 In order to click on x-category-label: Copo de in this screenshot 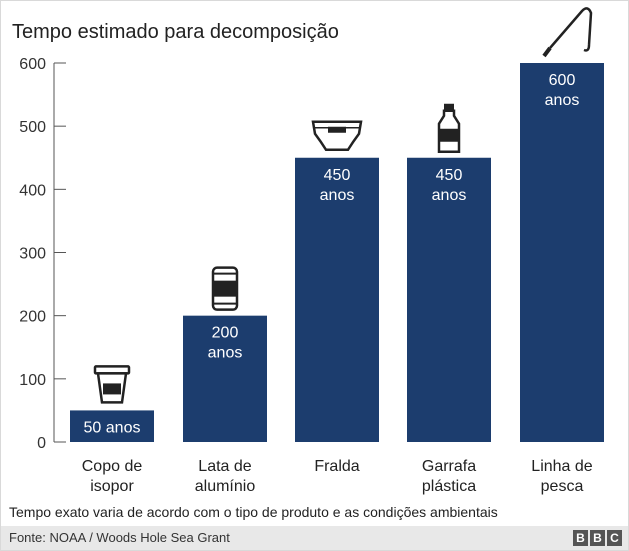, I will do `click(112, 466)`.